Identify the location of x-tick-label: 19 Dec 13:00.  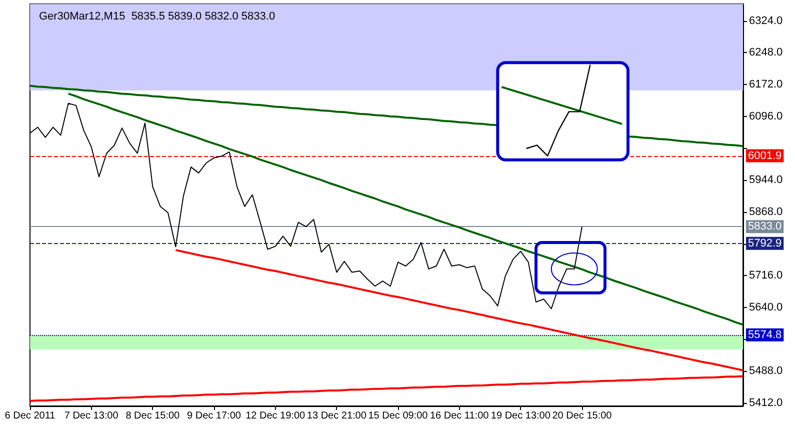
(520, 416).